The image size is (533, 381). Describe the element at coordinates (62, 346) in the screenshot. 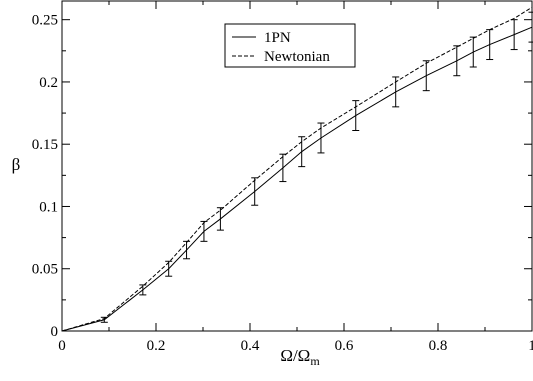

I see `x-tick-label: 0` at that location.